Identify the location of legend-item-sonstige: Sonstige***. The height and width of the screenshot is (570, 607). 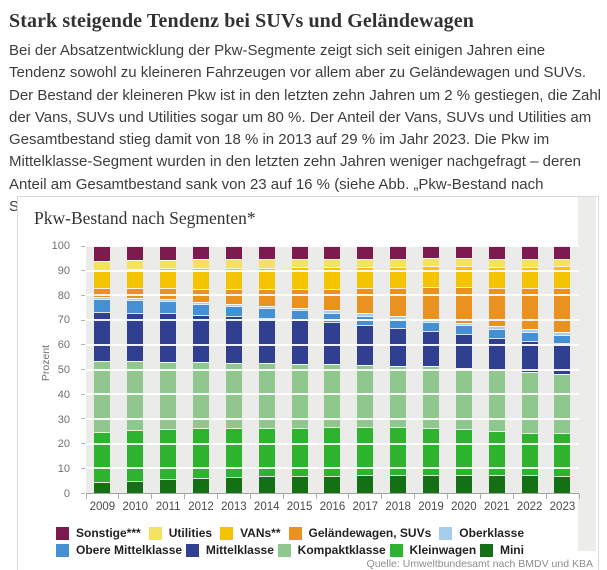
(98, 533).